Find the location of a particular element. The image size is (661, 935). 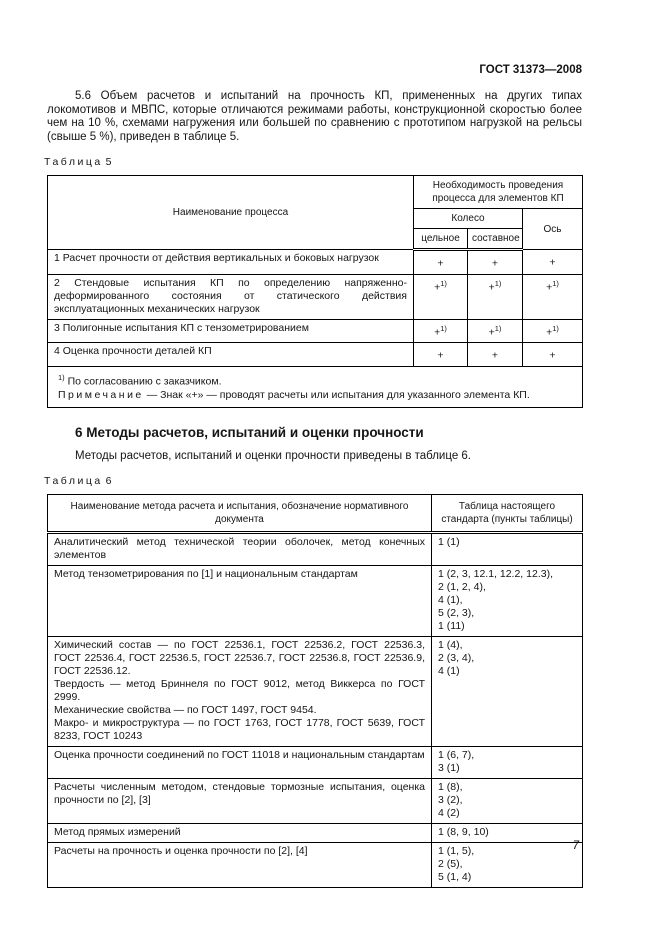

process-name-cell: 4 Оценка прочности деталей КП is located at coordinates (230, 354).